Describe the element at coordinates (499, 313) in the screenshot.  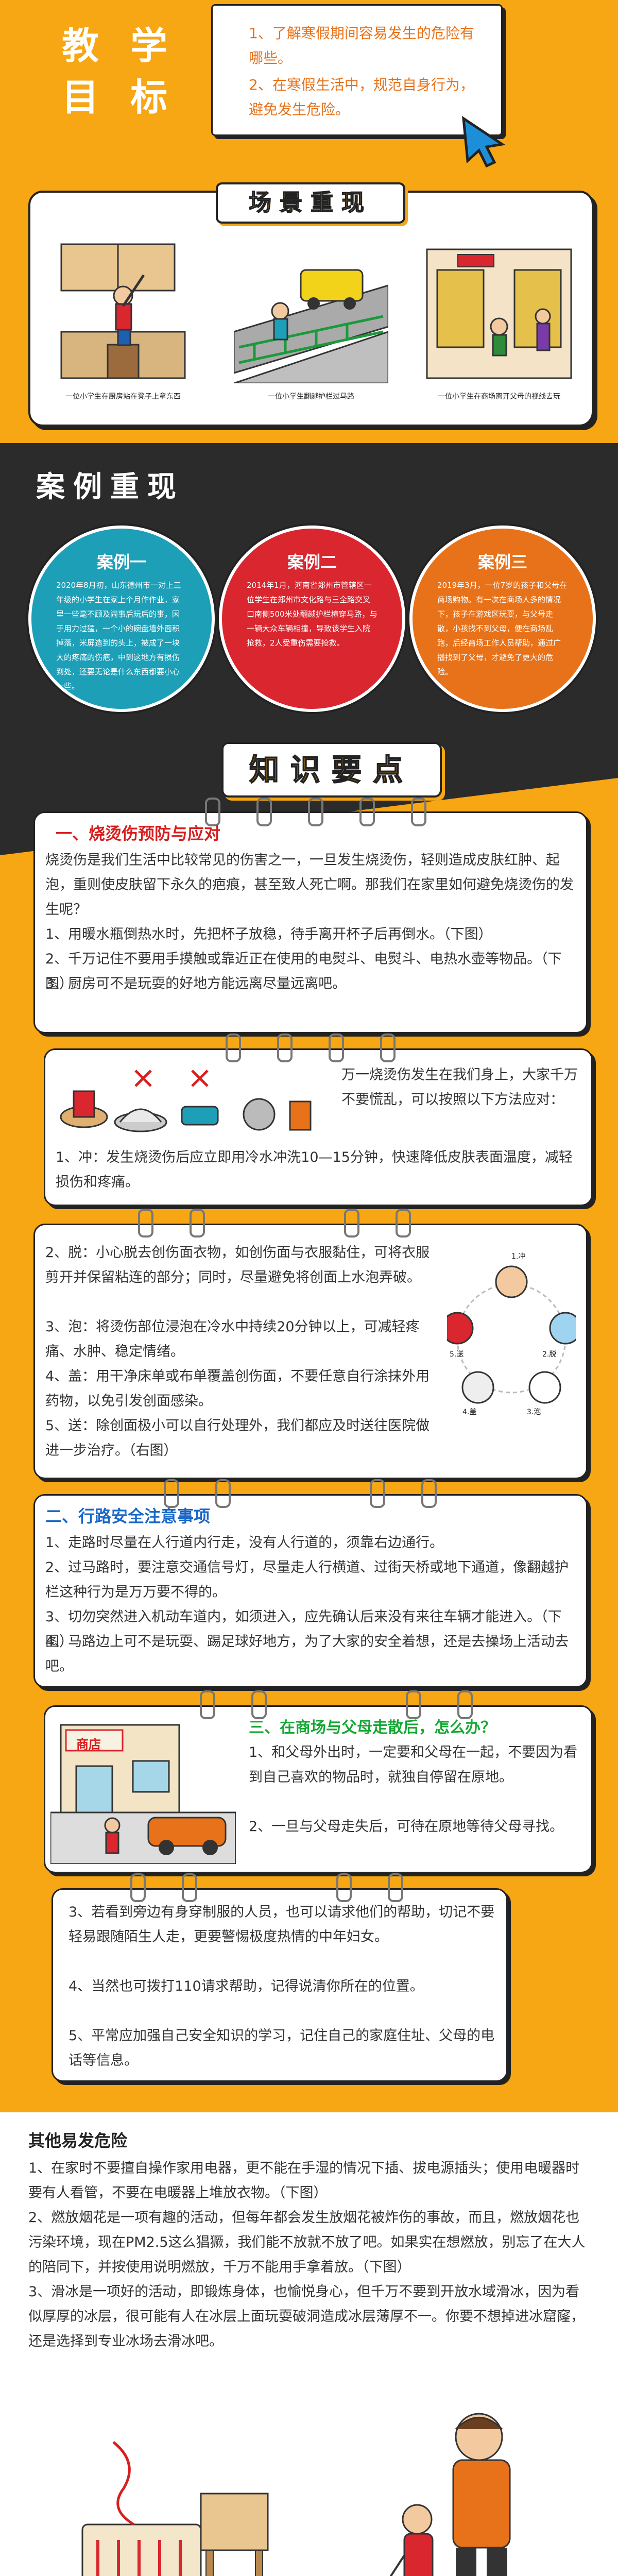
I see `mall-scene-illustration` at that location.